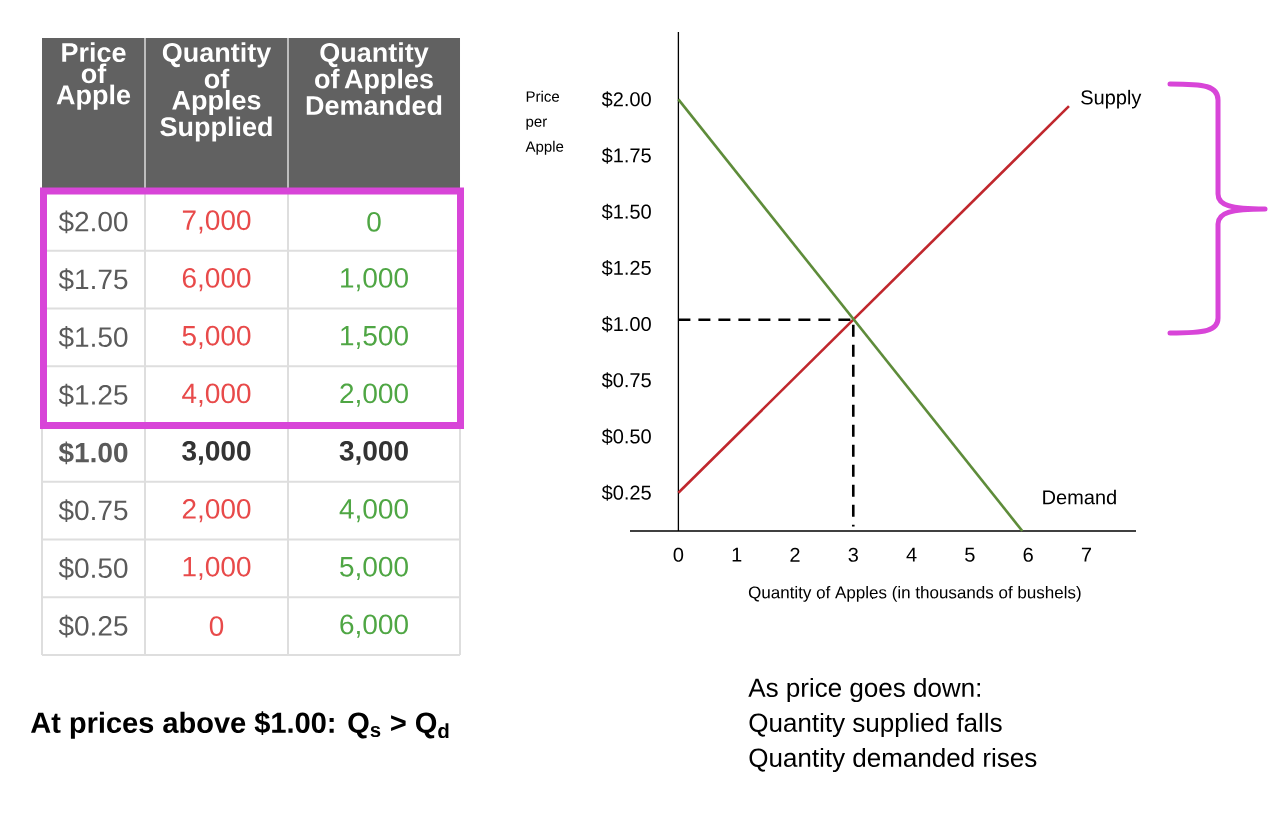  I want to click on x-tick-label: 4, so click(911, 554).